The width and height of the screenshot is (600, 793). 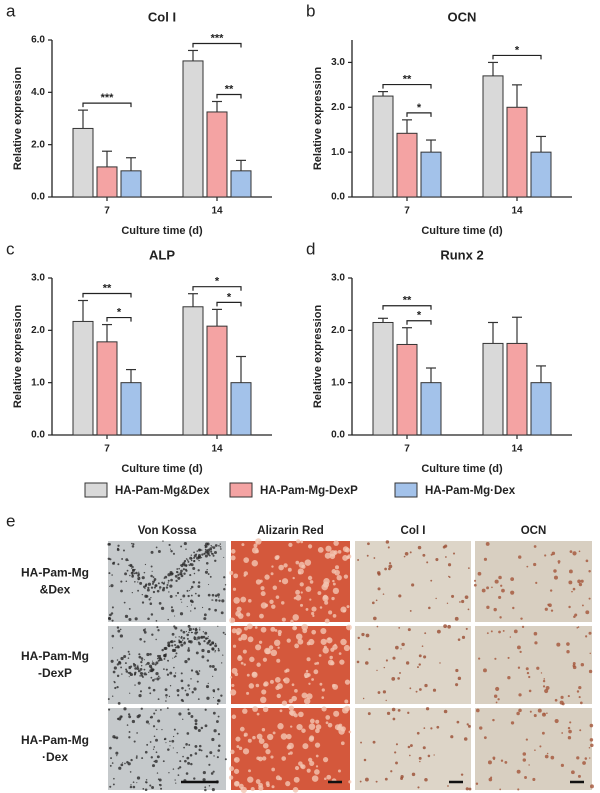 What do you see at coordinates (11, 10) in the screenshot?
I see `panel-label: a` at bounding box center [11, 10].